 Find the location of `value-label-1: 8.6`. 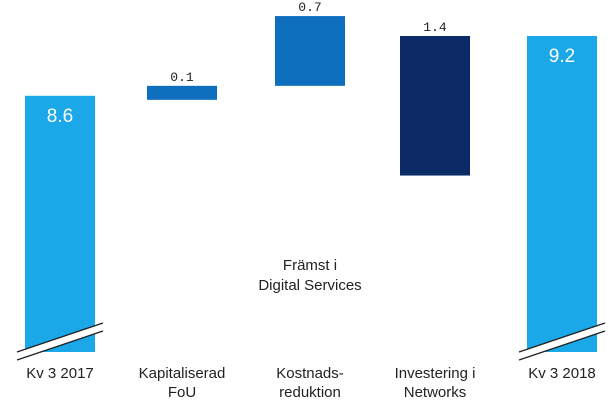

value-label-1: 8.6 is located at coordinates (60, 116).